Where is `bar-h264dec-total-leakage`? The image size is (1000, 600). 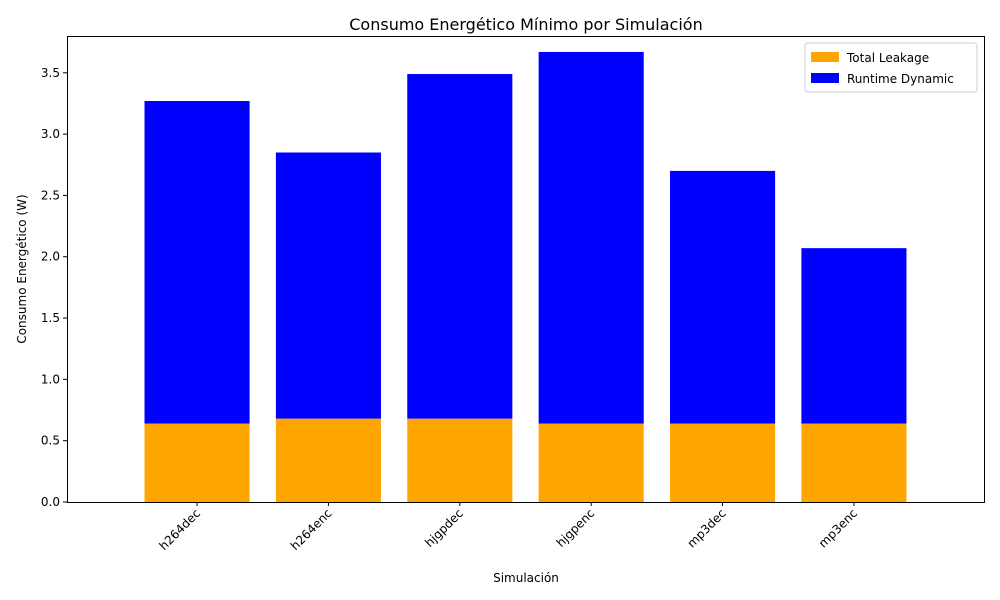 bar-h264dec-total-leakage is located at coordinates (197, 462).